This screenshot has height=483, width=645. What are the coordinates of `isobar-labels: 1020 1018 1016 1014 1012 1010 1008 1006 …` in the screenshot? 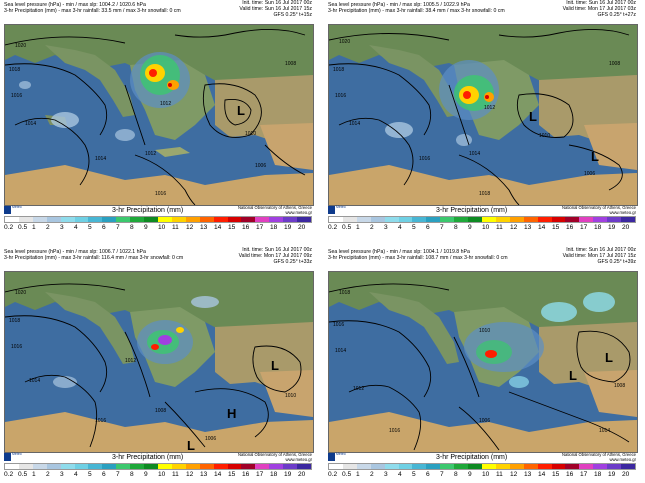 It's located at (152, 120).